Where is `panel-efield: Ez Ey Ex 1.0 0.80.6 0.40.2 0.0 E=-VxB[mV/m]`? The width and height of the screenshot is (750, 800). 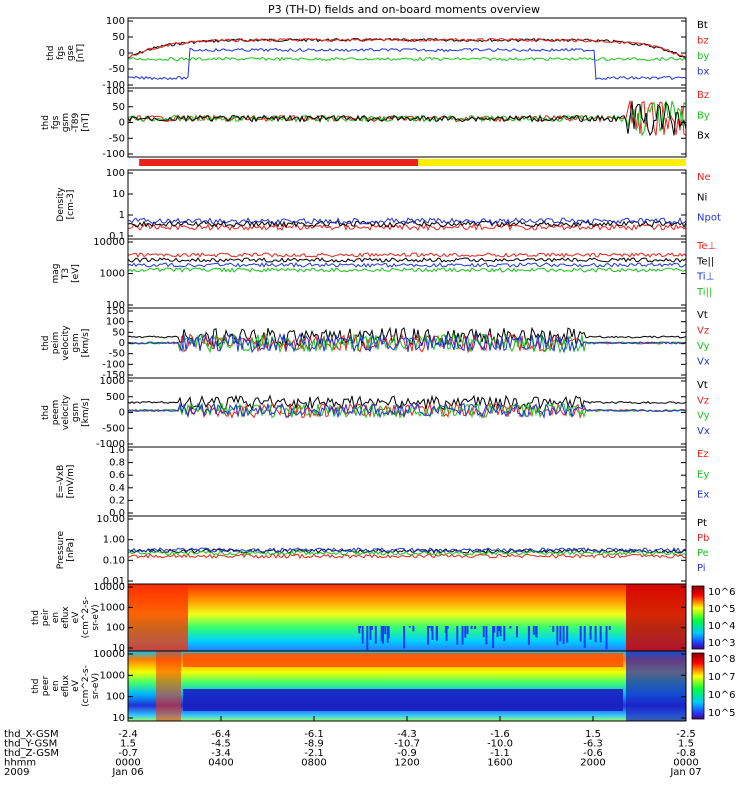 panel-efield: Ez Ey Ex 1.0 0.80.6 0.40.2 0.0 E=-VxB[mV/m] is located at coordinates (382, 482).